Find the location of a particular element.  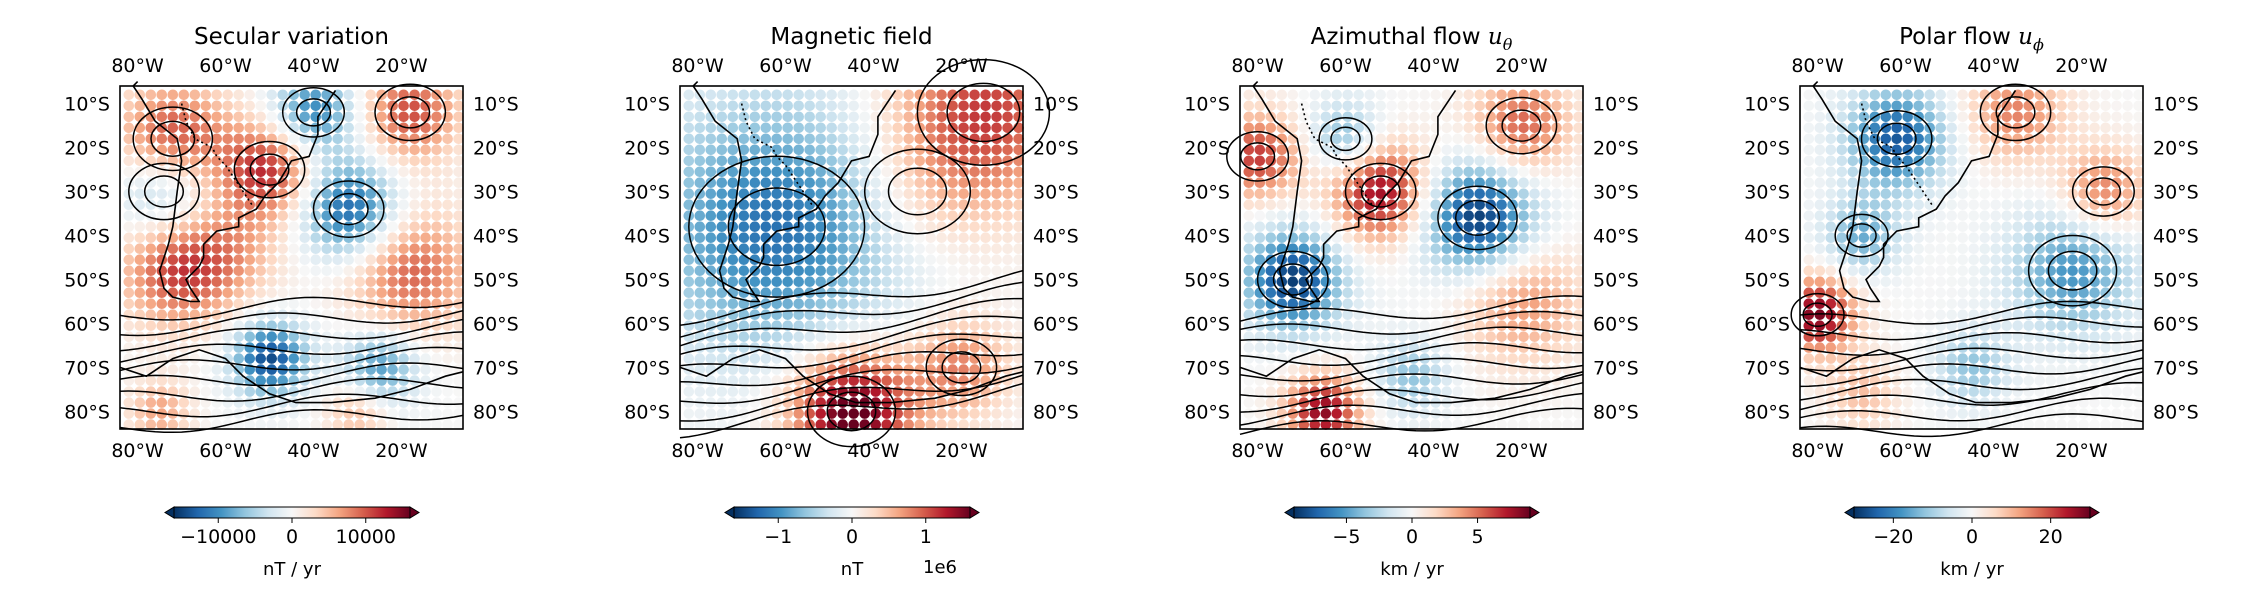

y-tick-label-right: 60°S is located at coordinates (2176, 324).